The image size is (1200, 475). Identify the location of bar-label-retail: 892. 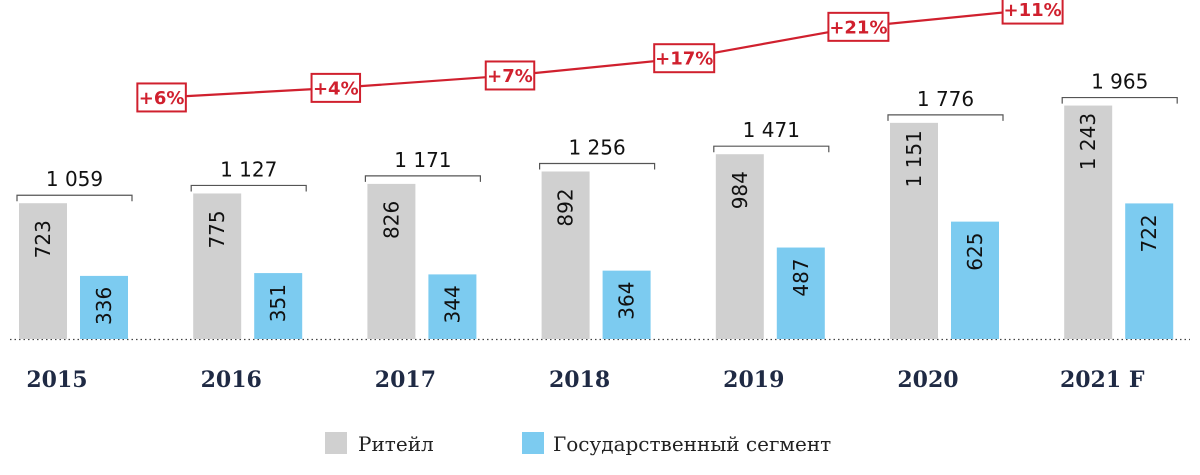
(566, 207).